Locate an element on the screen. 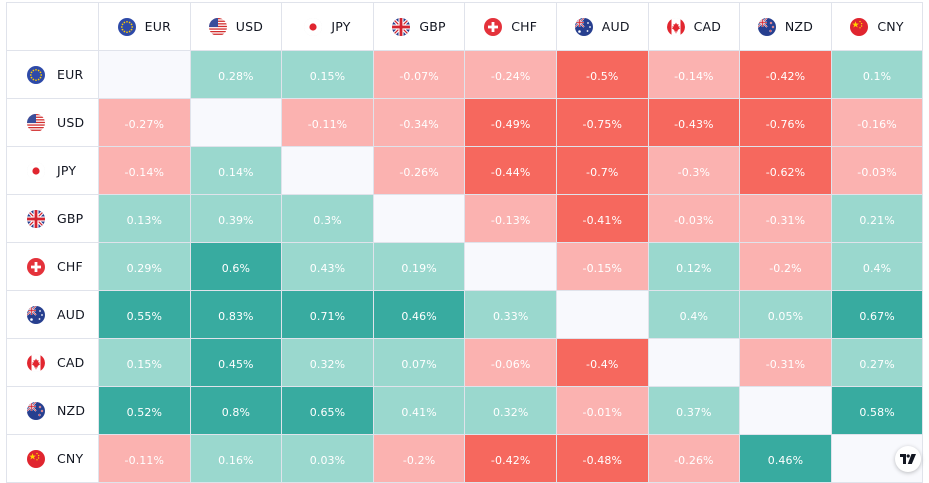 Image resolution: width=929 pixels, height=483 pixels. heatmap-cell: 0.8% is located at coordinates (236, 410).